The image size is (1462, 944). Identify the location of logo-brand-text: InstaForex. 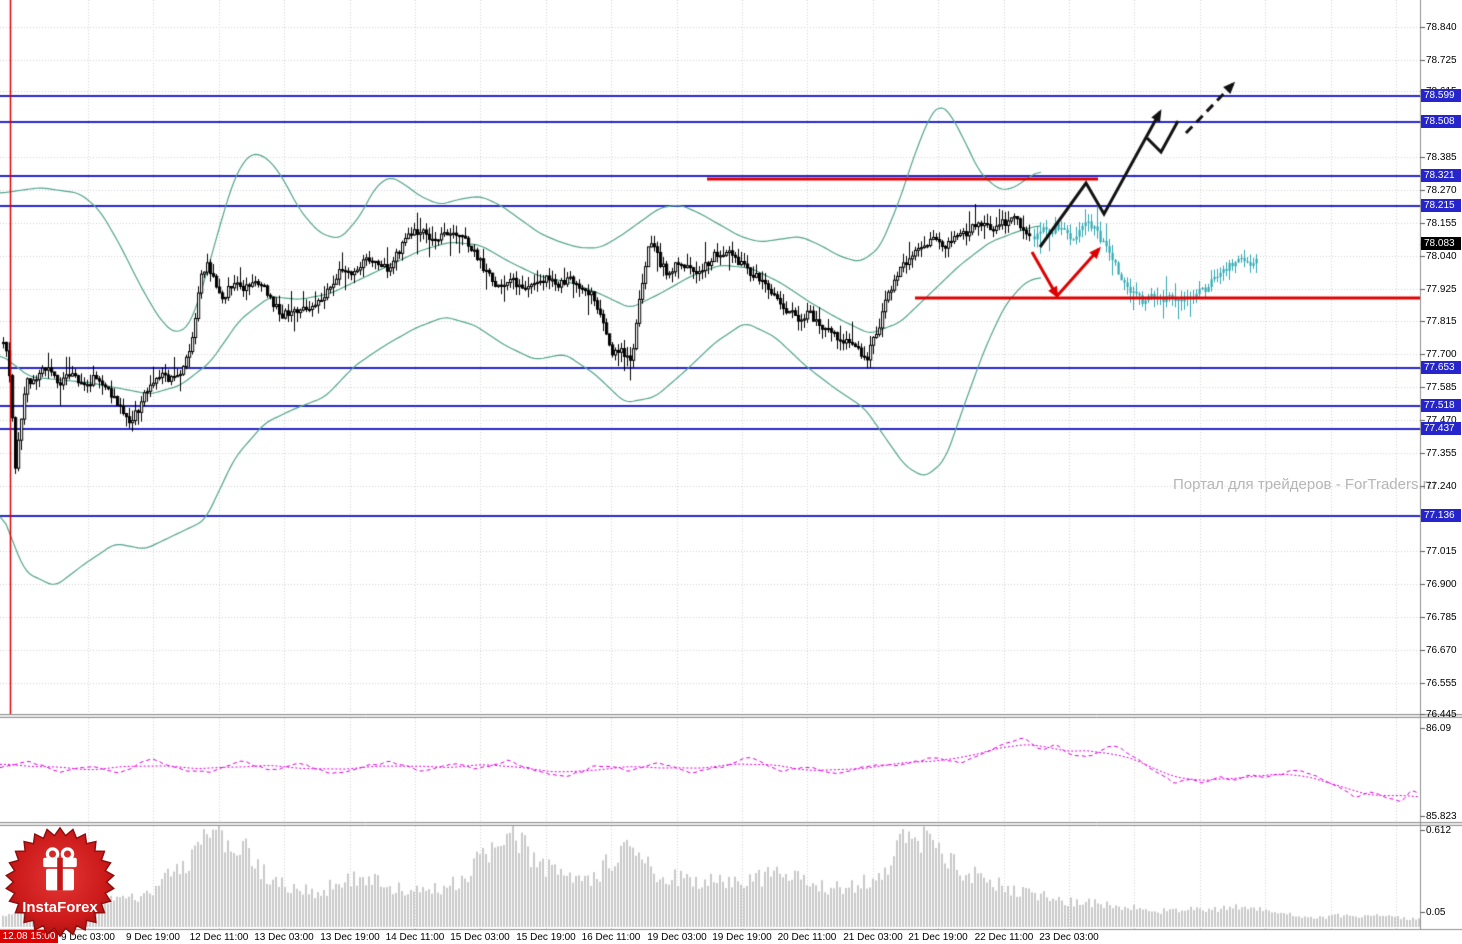
(60, 907).